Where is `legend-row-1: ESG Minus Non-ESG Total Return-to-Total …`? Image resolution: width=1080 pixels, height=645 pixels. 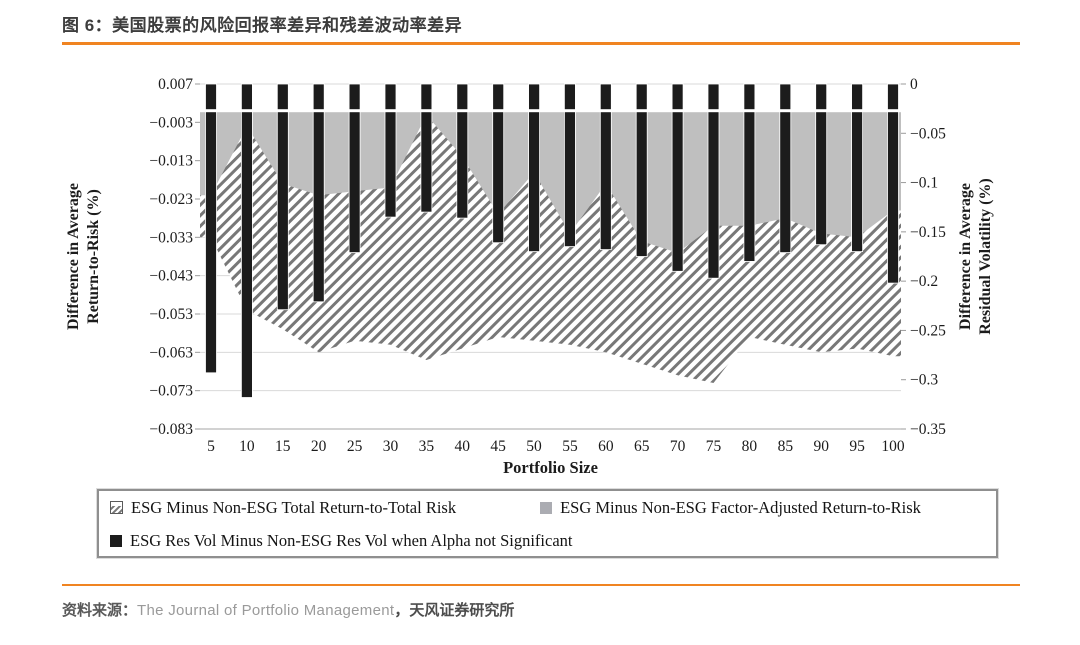 legend-row-1: ESG Minus Non-ESG Total Return-to-Total … is located at coordinates (547, 507).